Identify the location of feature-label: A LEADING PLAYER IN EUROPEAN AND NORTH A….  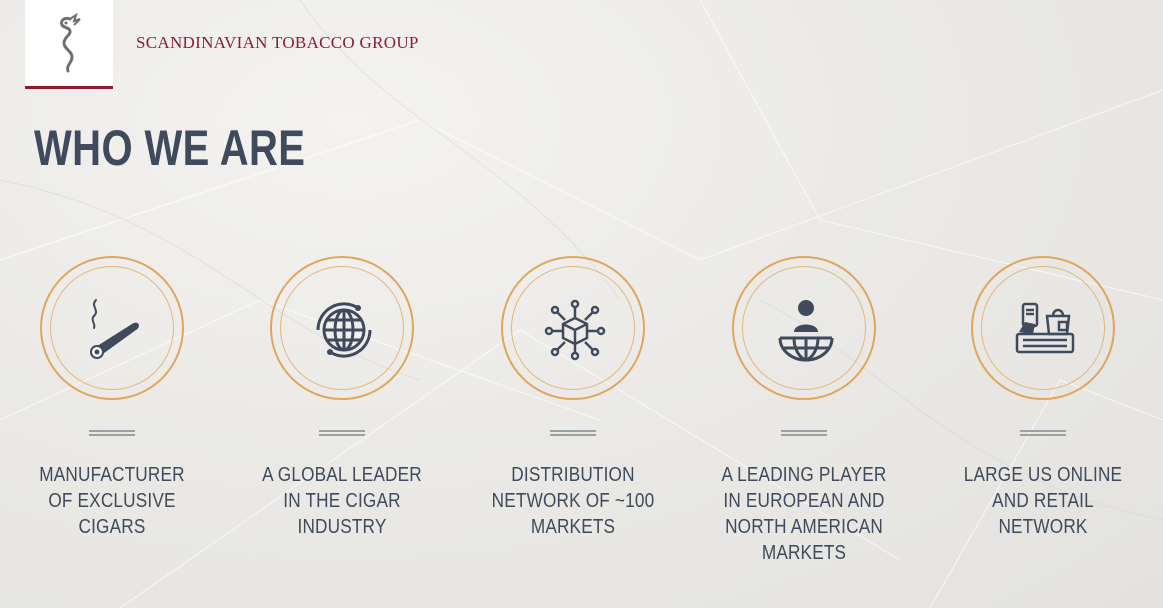
(804, 514).